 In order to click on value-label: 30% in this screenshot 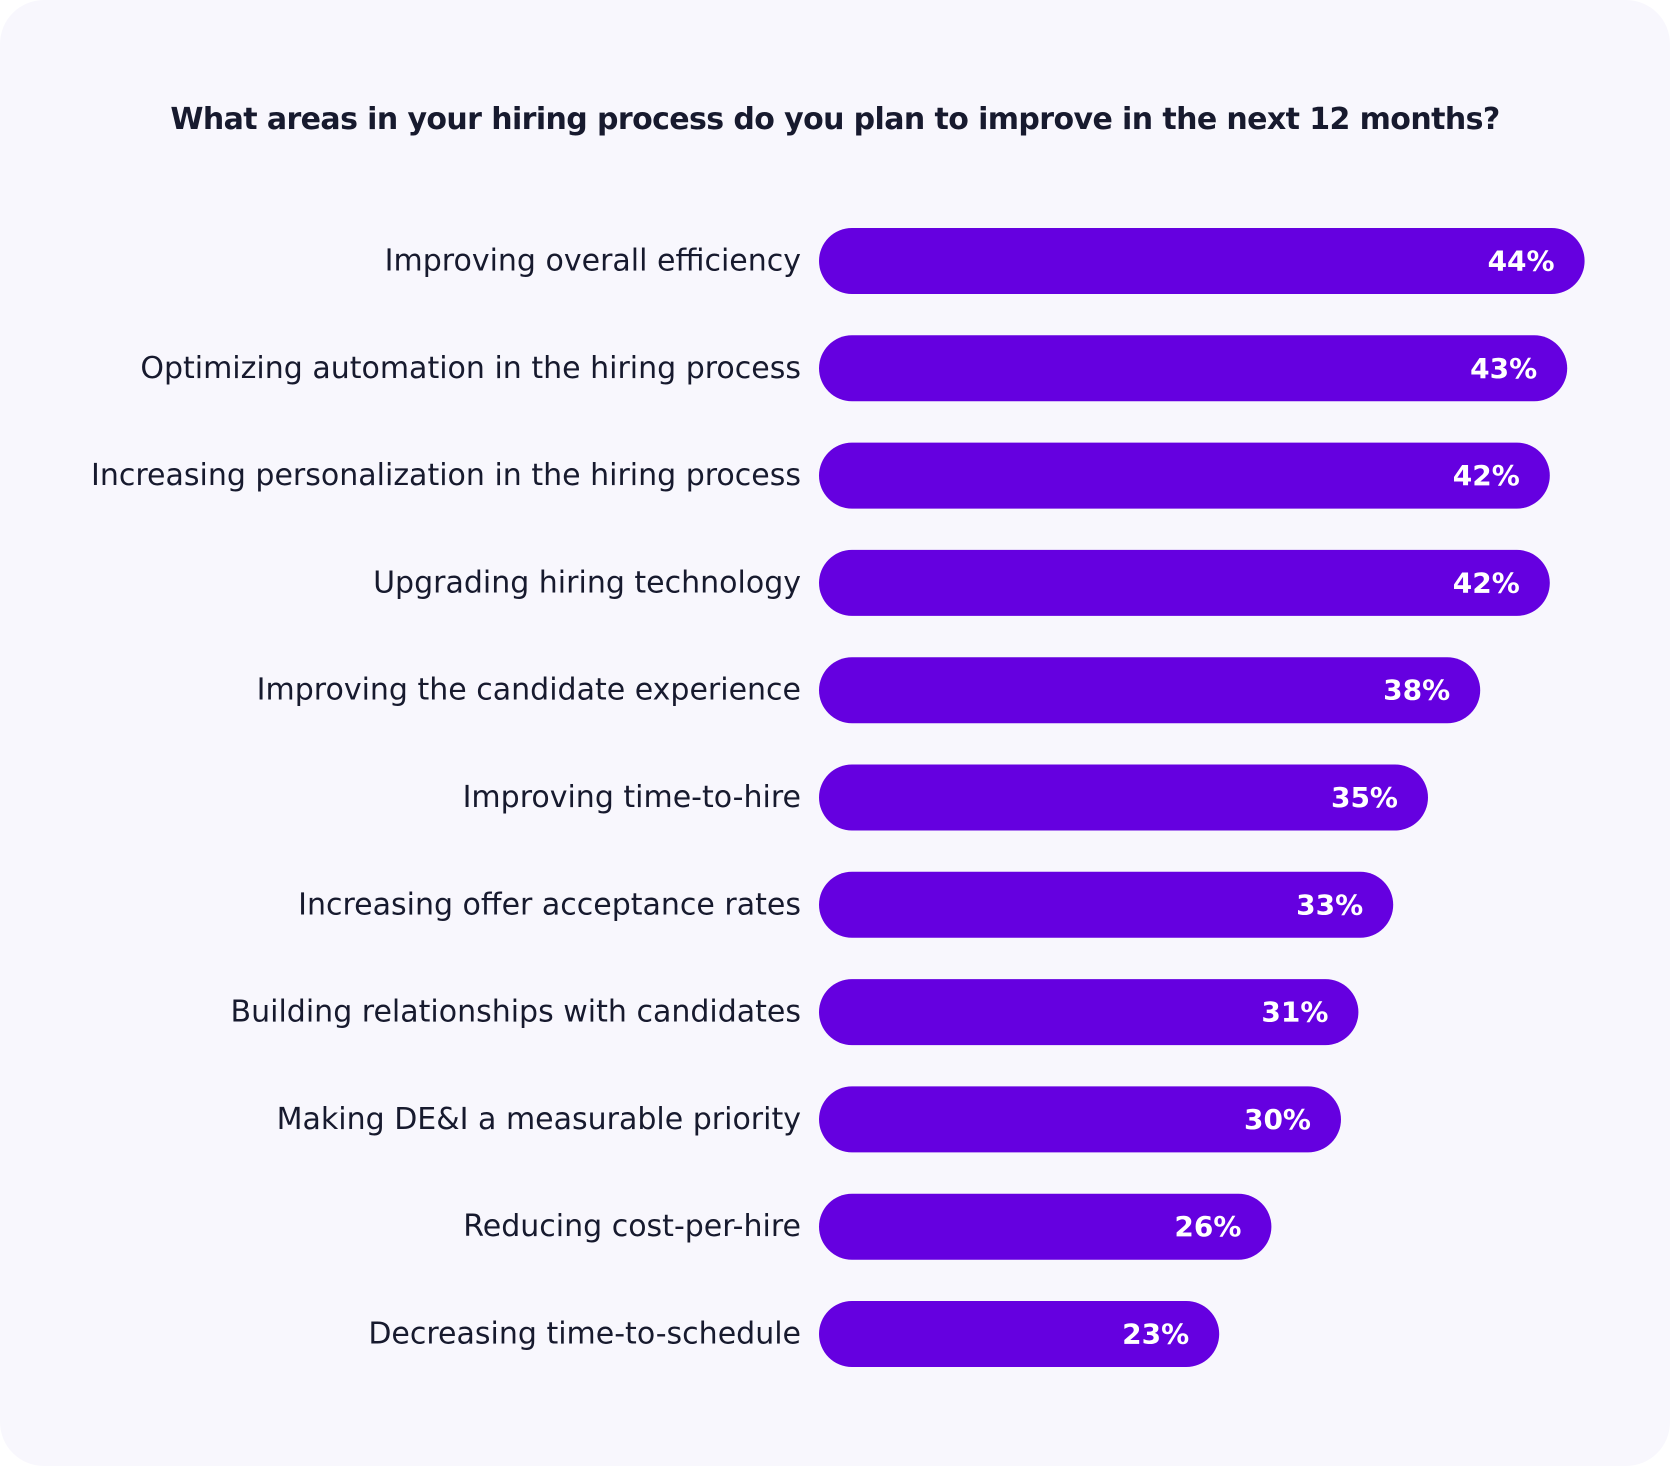, I will do `click(1277, 1119)`.